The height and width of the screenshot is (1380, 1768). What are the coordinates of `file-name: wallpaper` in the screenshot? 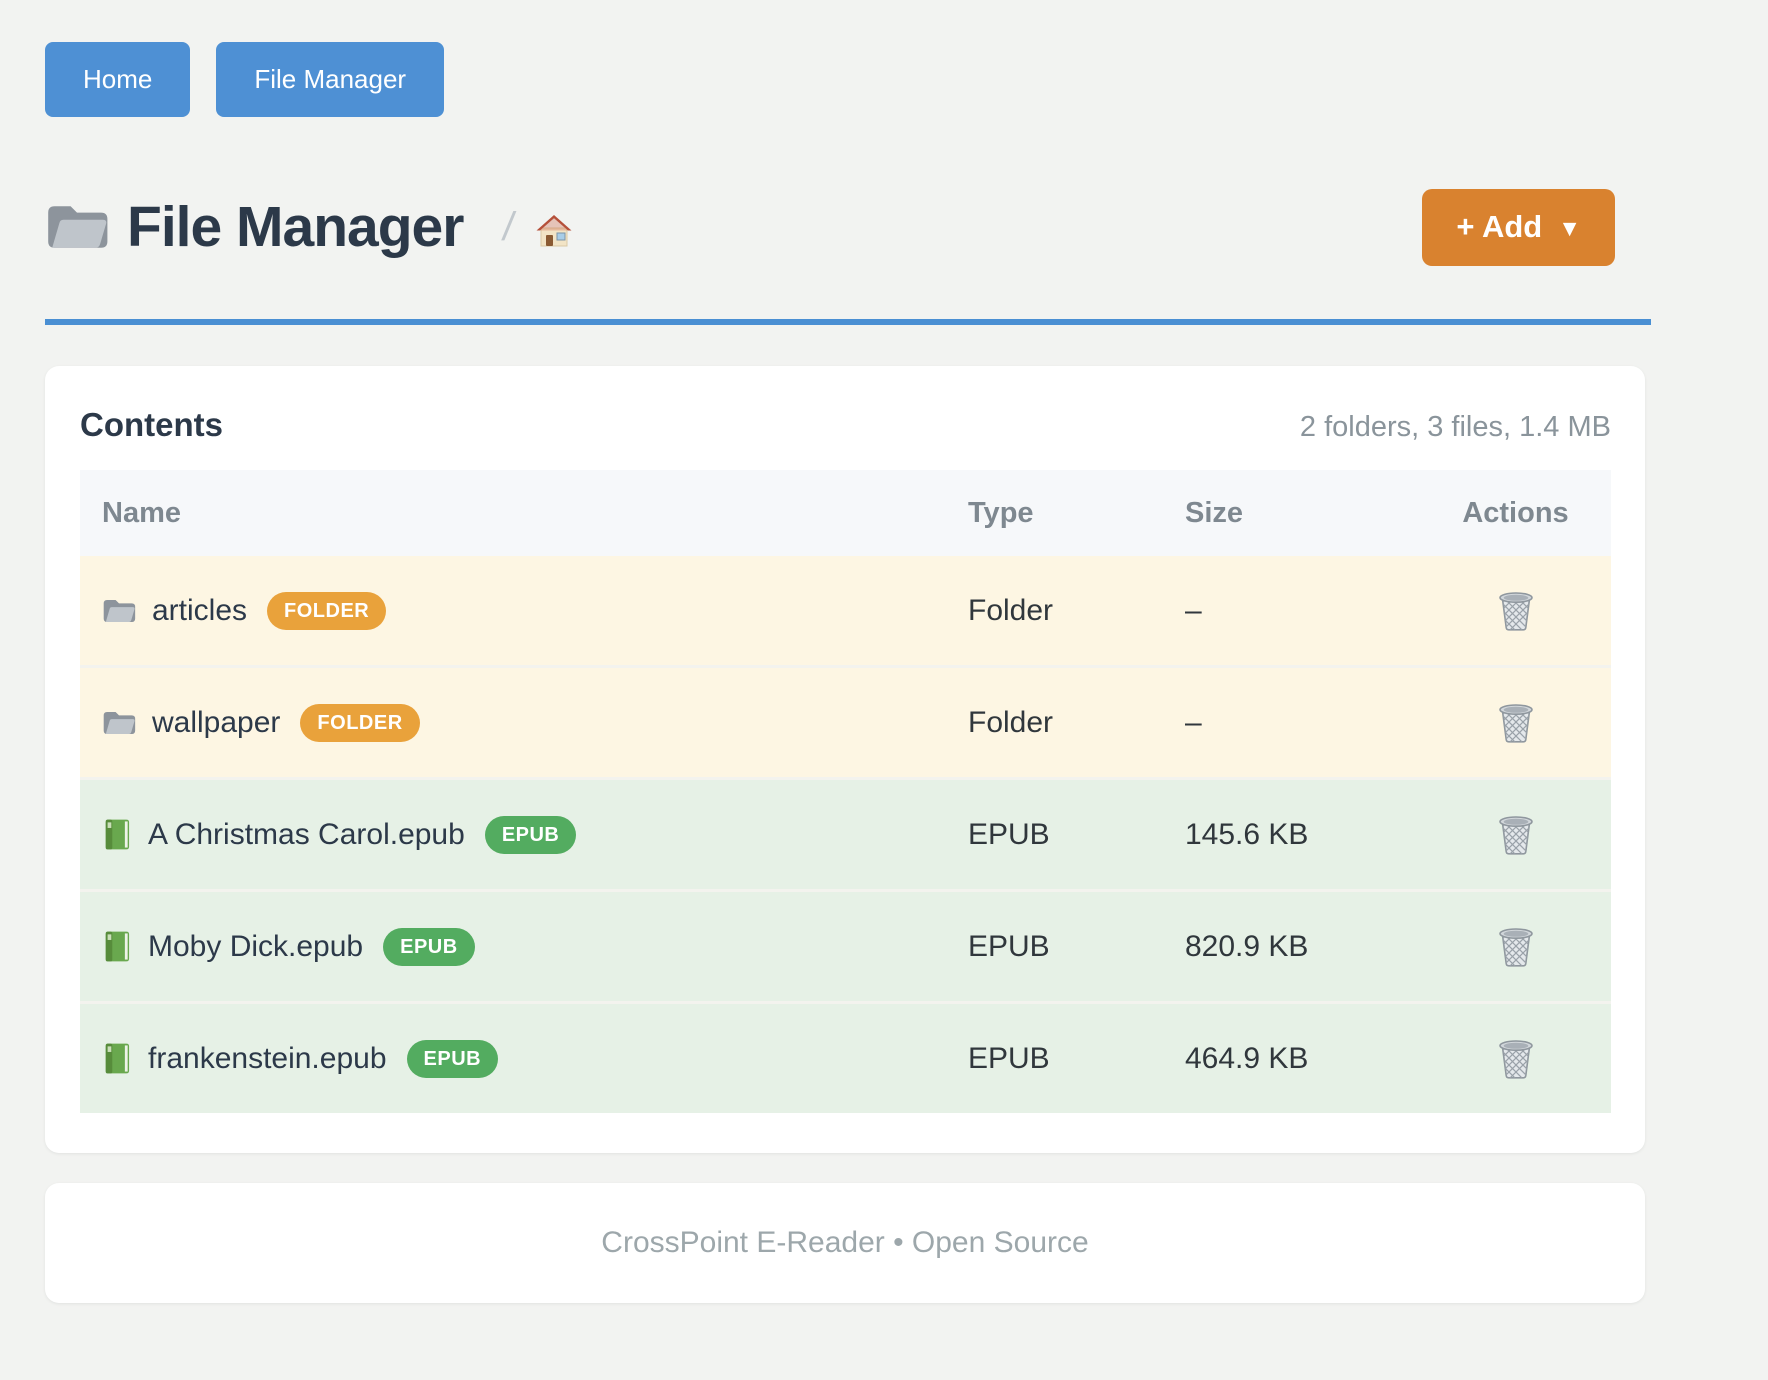 It's located at (216, 722).